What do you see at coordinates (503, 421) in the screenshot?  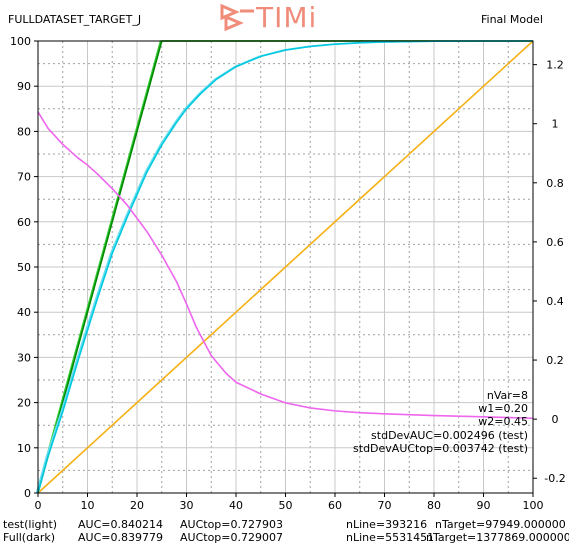 I see `stat-w2: w2=0.45` at bounding box center [503, 421].